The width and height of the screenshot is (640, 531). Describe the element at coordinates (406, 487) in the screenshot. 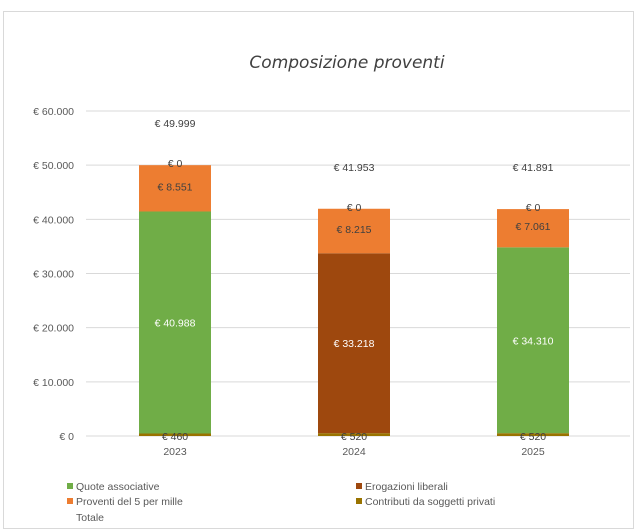

I see `legend-label: Erogazioni liberali` at that location.